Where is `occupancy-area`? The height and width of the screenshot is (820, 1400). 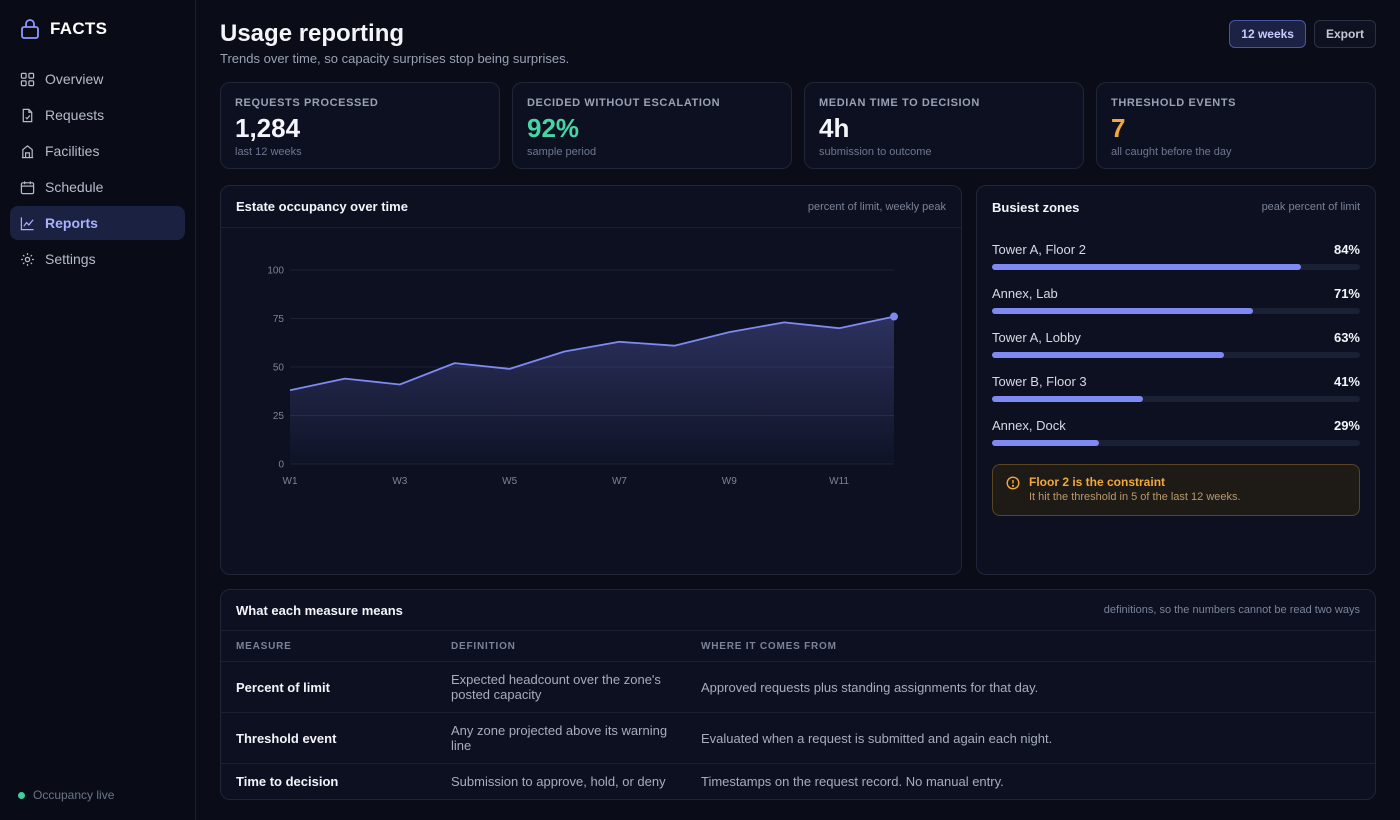 occupancy-area is located at coordinates (592, 390).